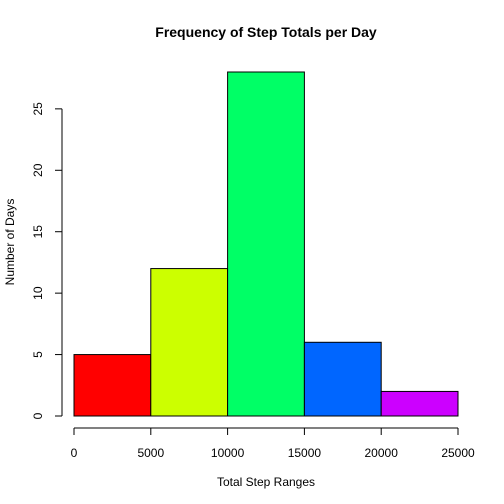 This screenshot has width=504, height=504. I want to click on x-tick-label: 20000, so click(382, 453).